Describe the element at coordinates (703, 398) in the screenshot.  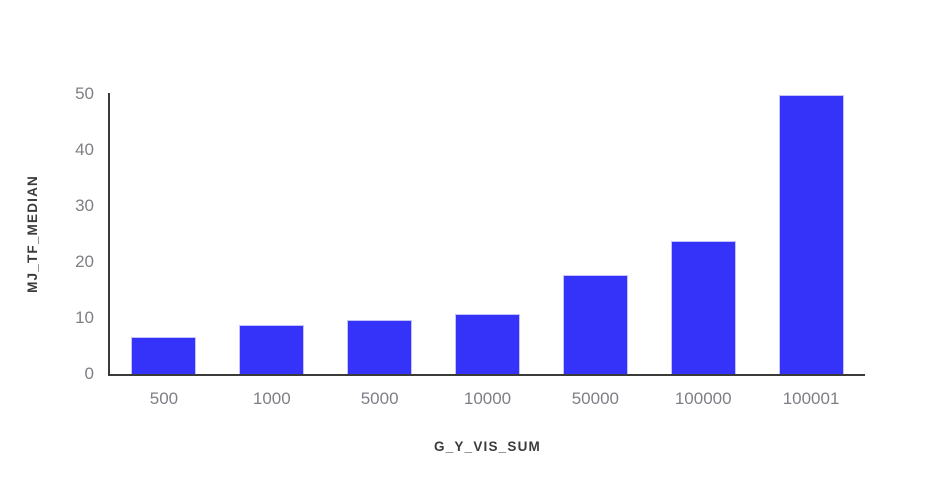
I see `x-tick-label: 100000` at that location.